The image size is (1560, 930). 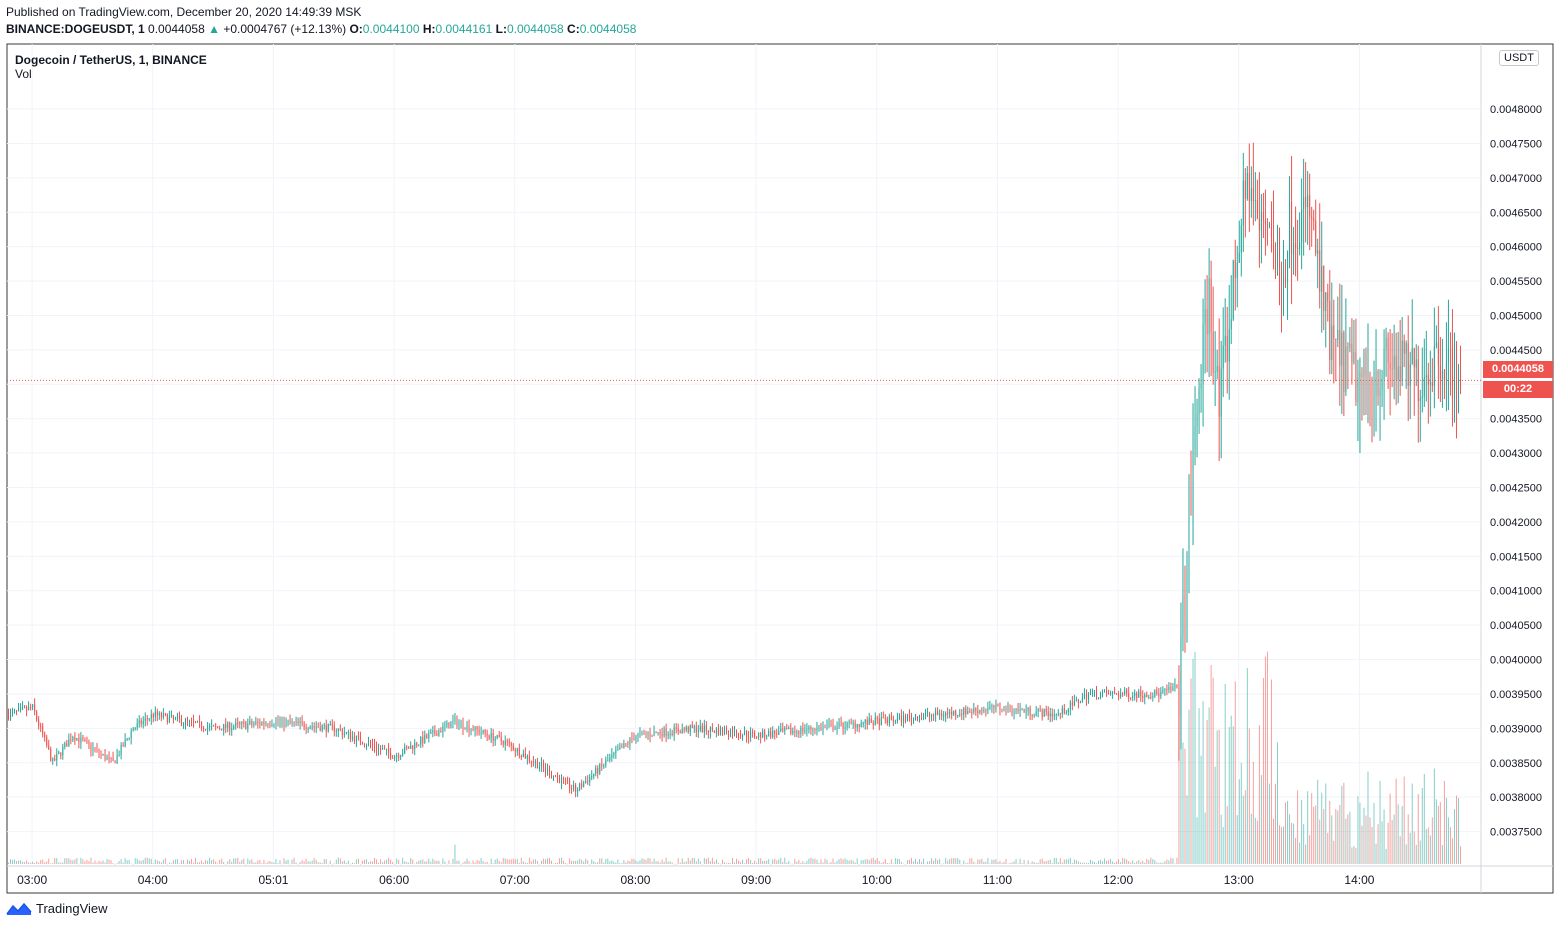 What do you see at coordinates (1516, 454) in the screenshot?
I see `y-tick-label: 0.0043000` at bounding box center [1516, 454].